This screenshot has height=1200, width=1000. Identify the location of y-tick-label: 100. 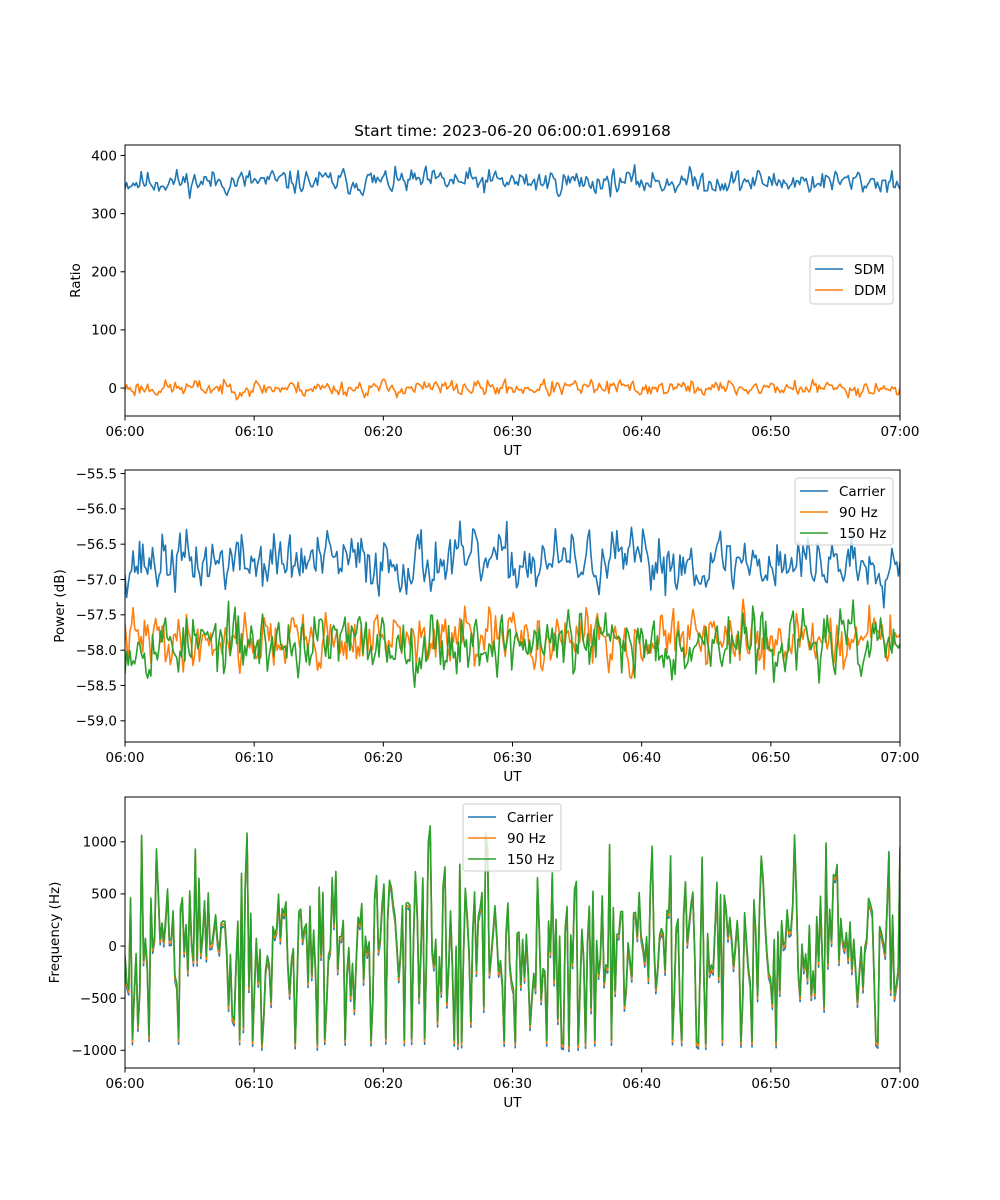
(104, 331).